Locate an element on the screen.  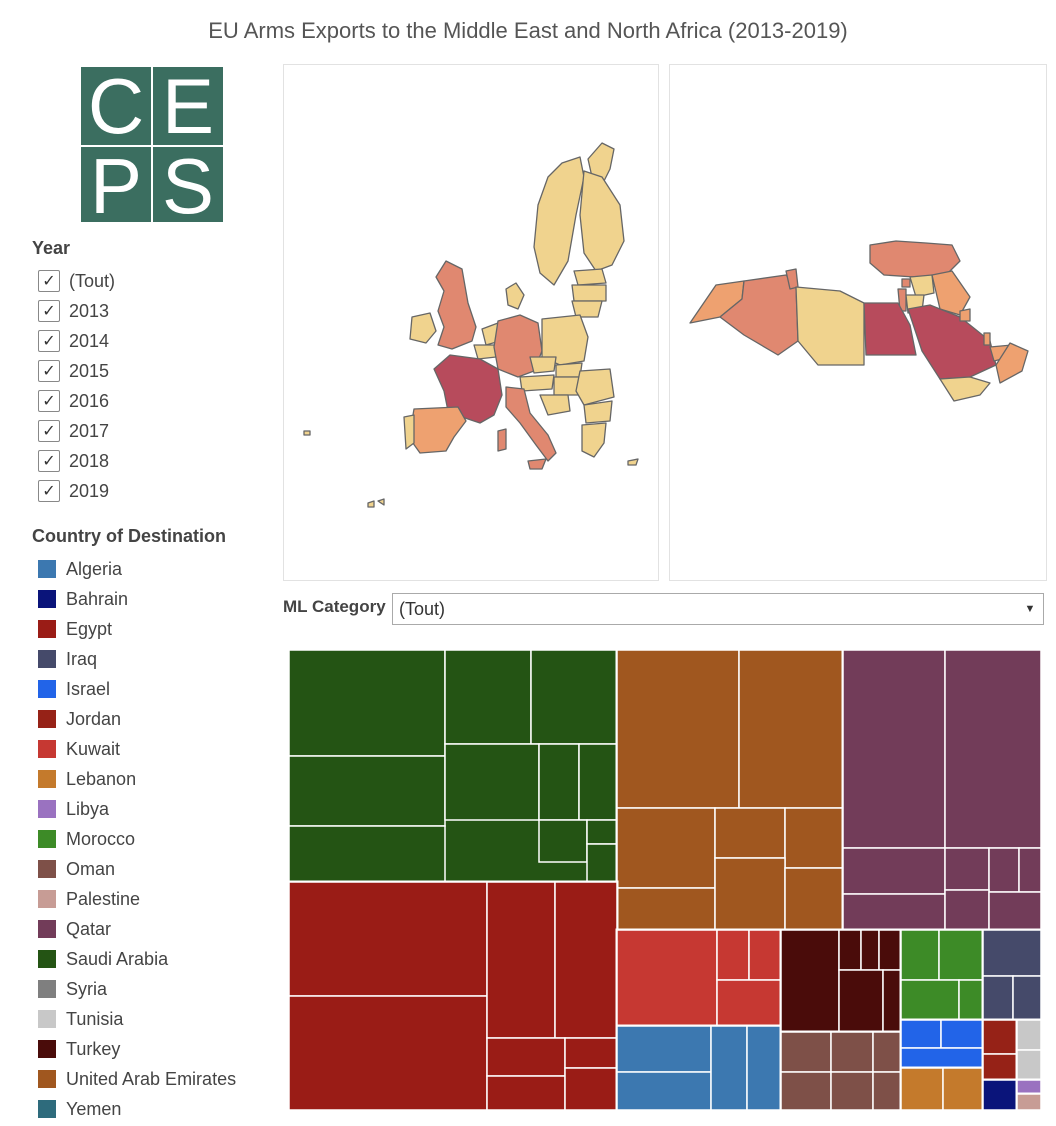
legend-item: Syria is located at coordinates (137, 989).